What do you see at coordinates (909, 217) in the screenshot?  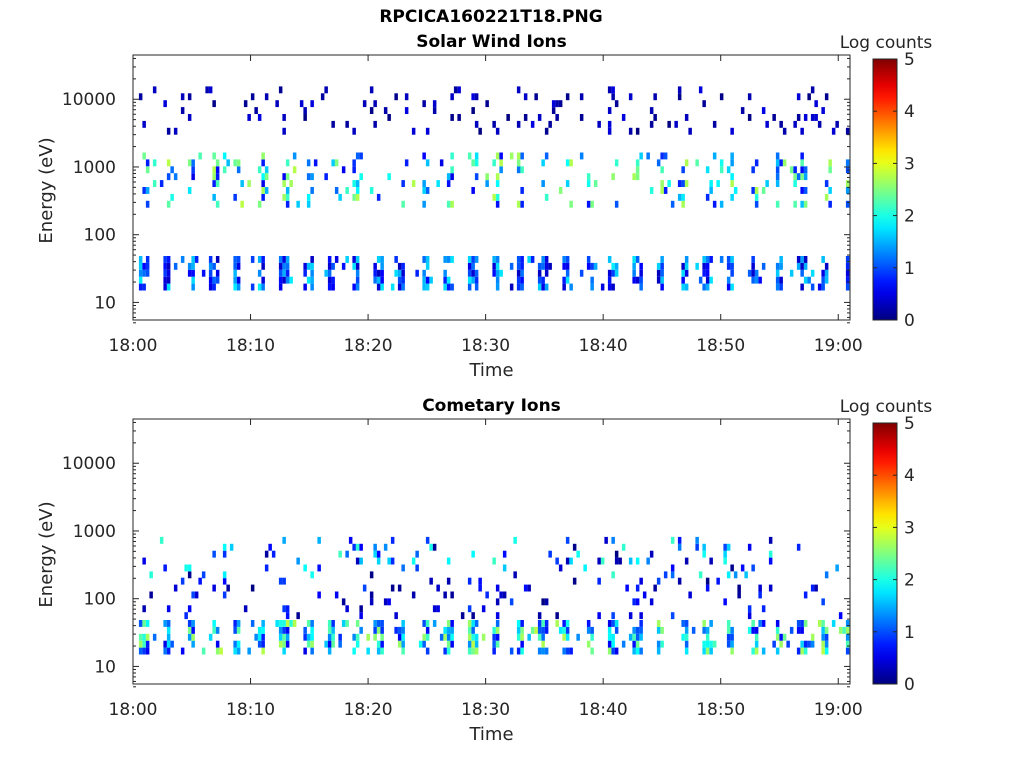 I see `colorbar-tick-label: 2` at bounding box center [909, 217].